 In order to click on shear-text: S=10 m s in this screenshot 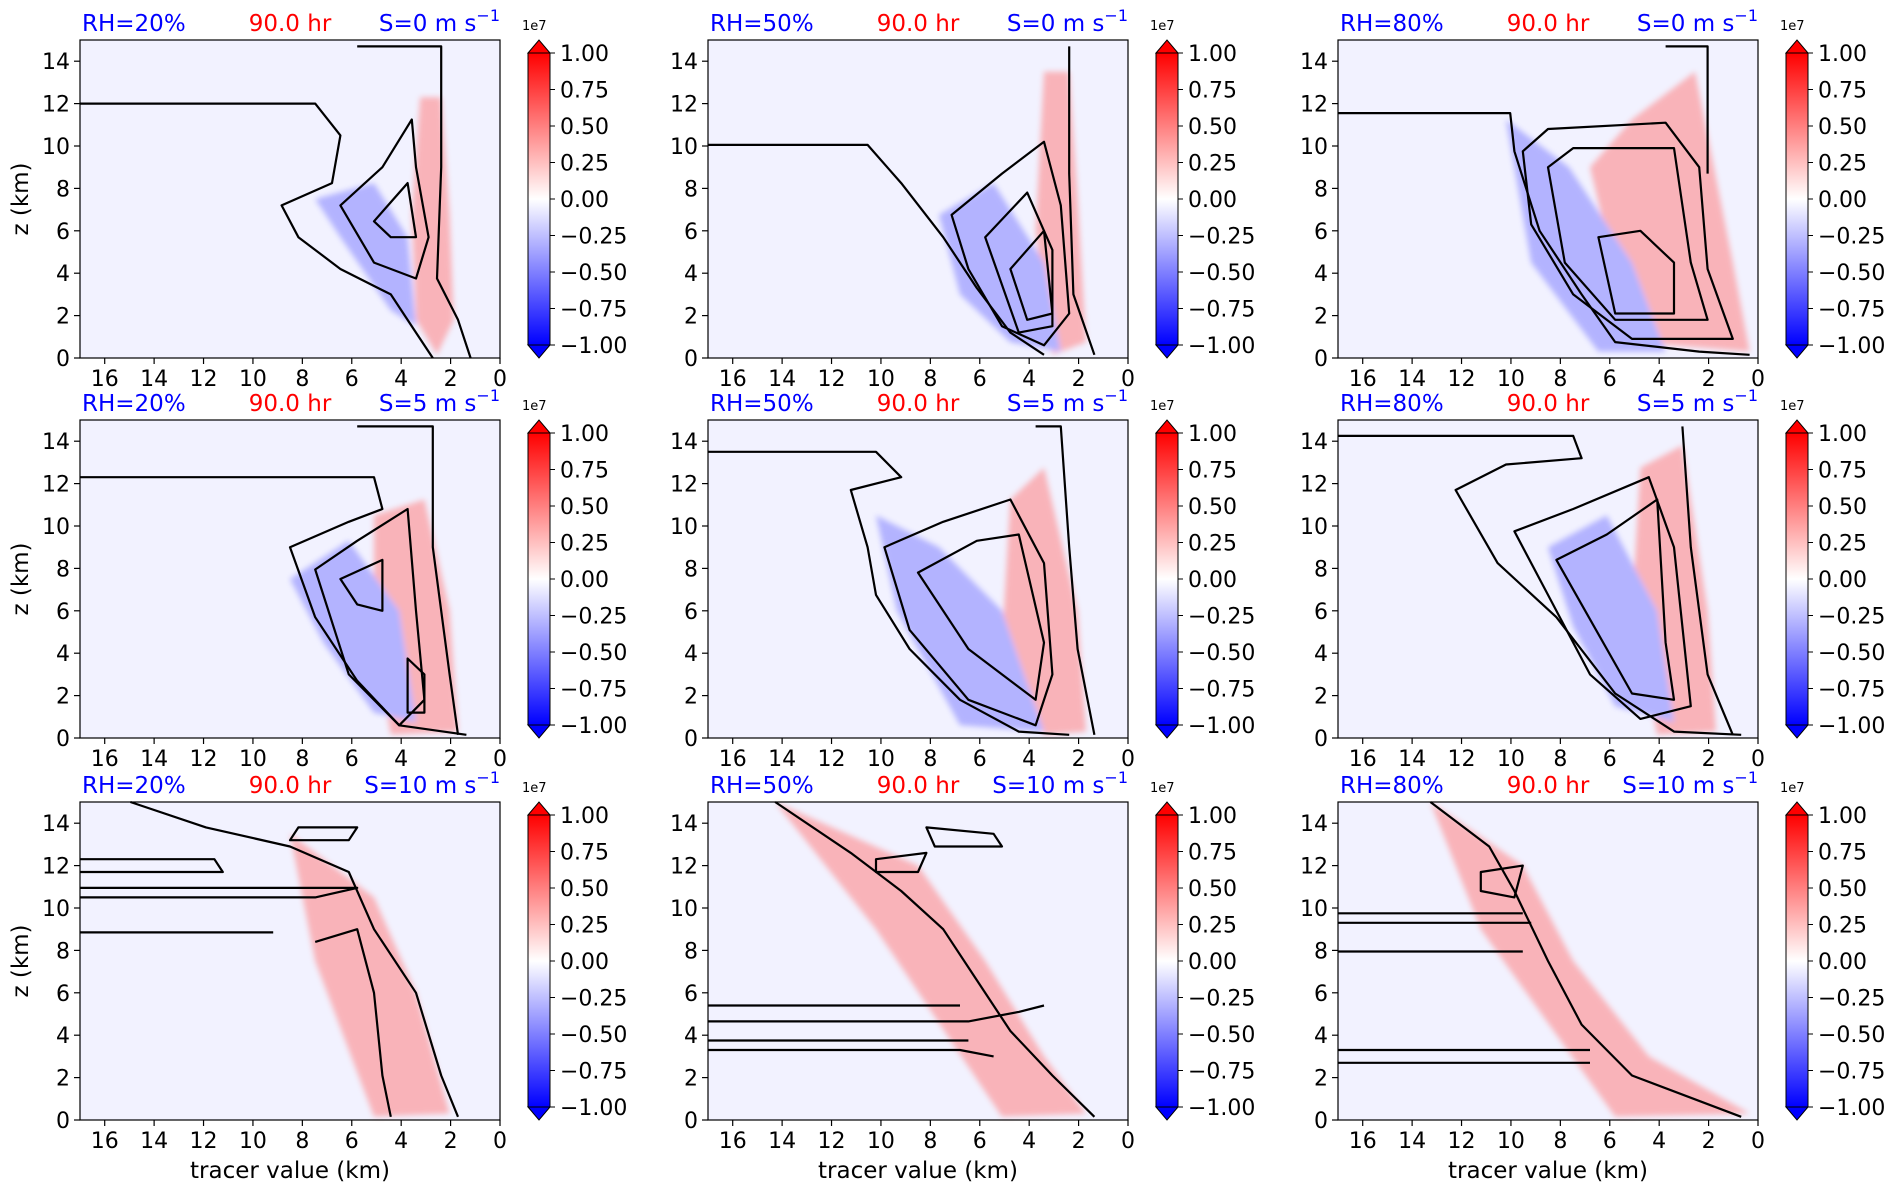, I will do `click(1048, 786)`.